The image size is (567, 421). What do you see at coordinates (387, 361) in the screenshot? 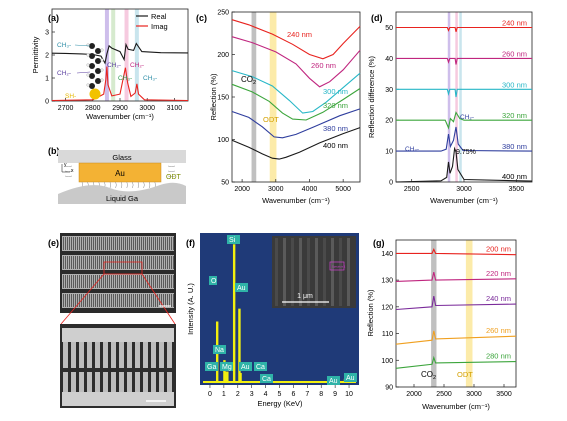
I see `y-tick-label-g-1: 100` at bounding box center [387, 361].